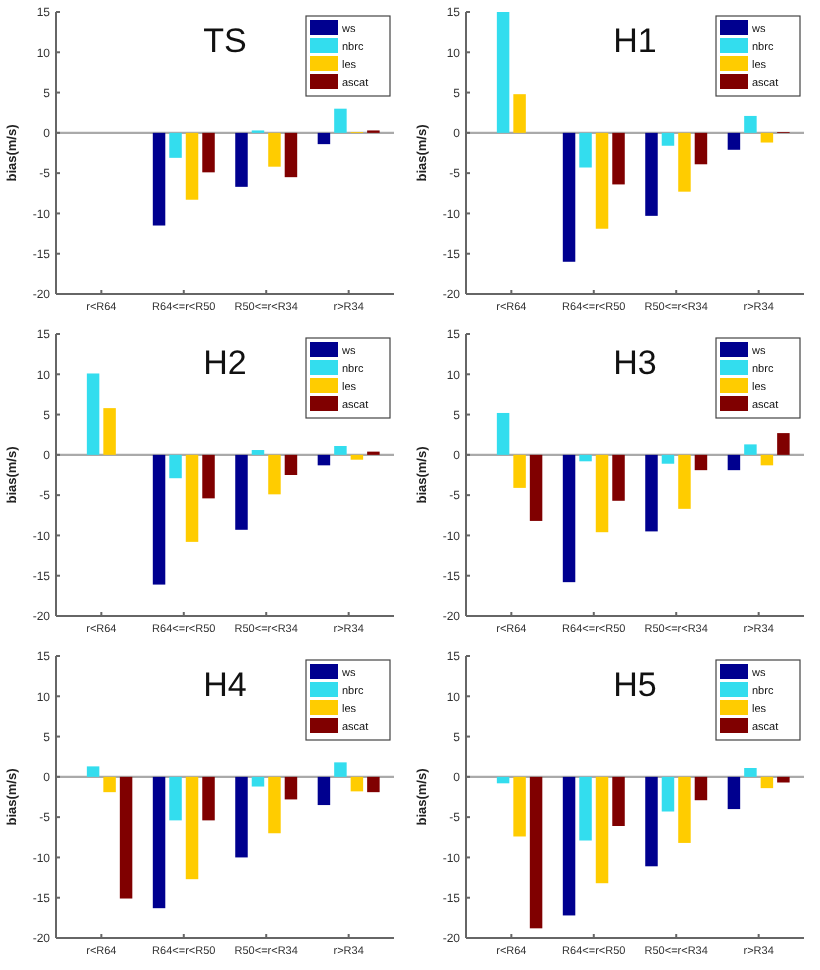  What do you see at coordinates (225, 363) in the screenshot?
I see `chart-title: H2` at bounding box center [225, 363].